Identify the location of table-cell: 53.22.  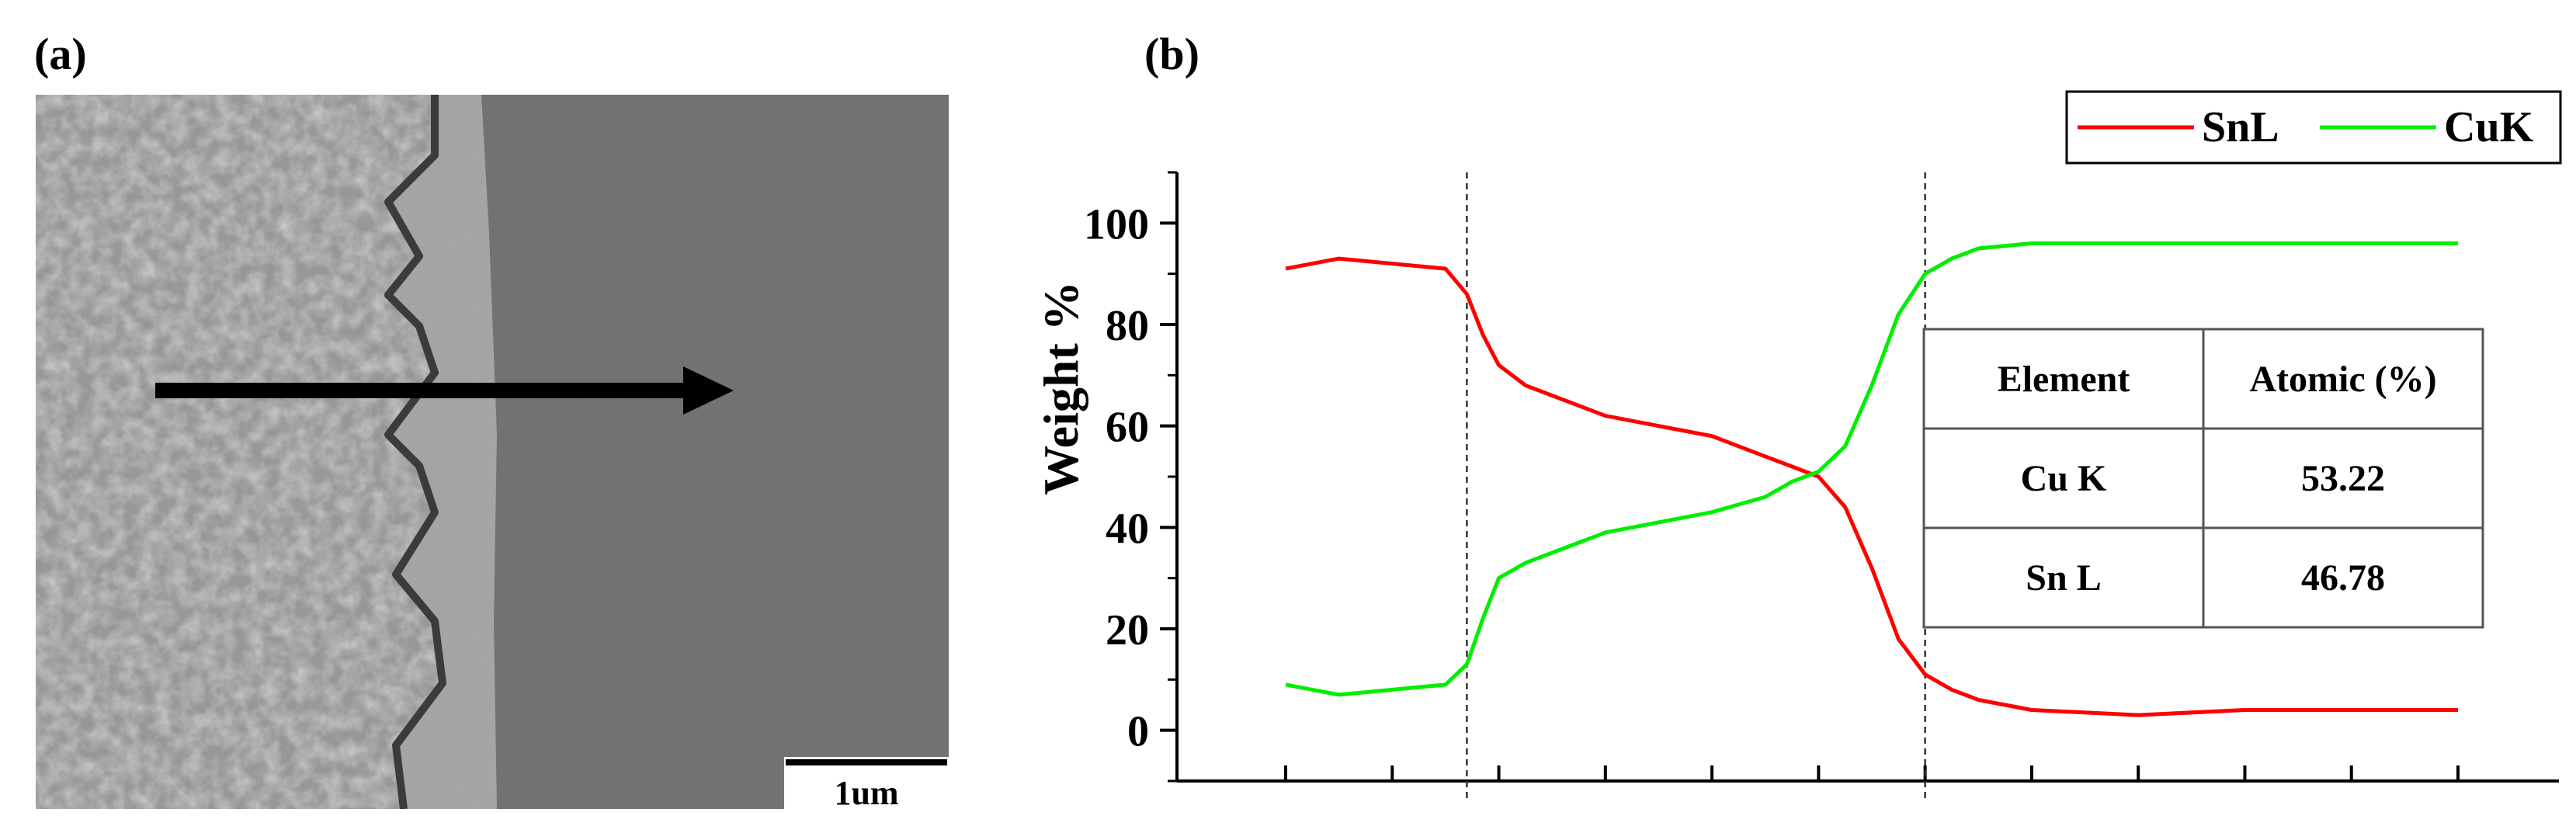
(2343, 479).